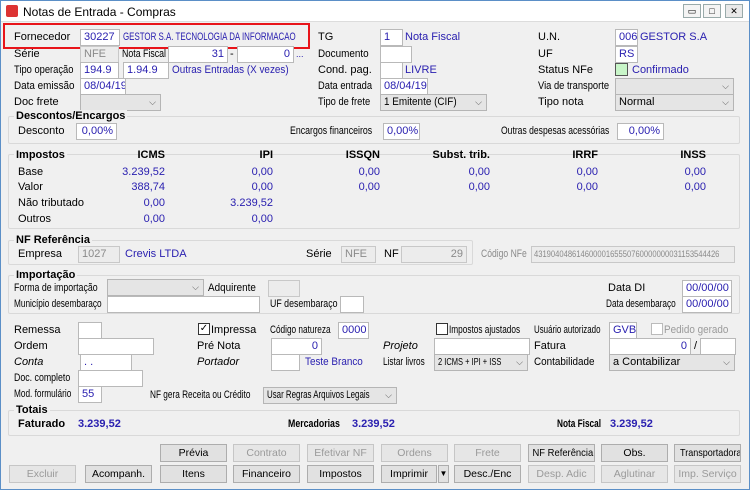 The width and height of the screenshot is (750, 490). Describe the element at coordinates (657, 329) in the screenshot. I see `pedido-gerado-checkbox` at that location.